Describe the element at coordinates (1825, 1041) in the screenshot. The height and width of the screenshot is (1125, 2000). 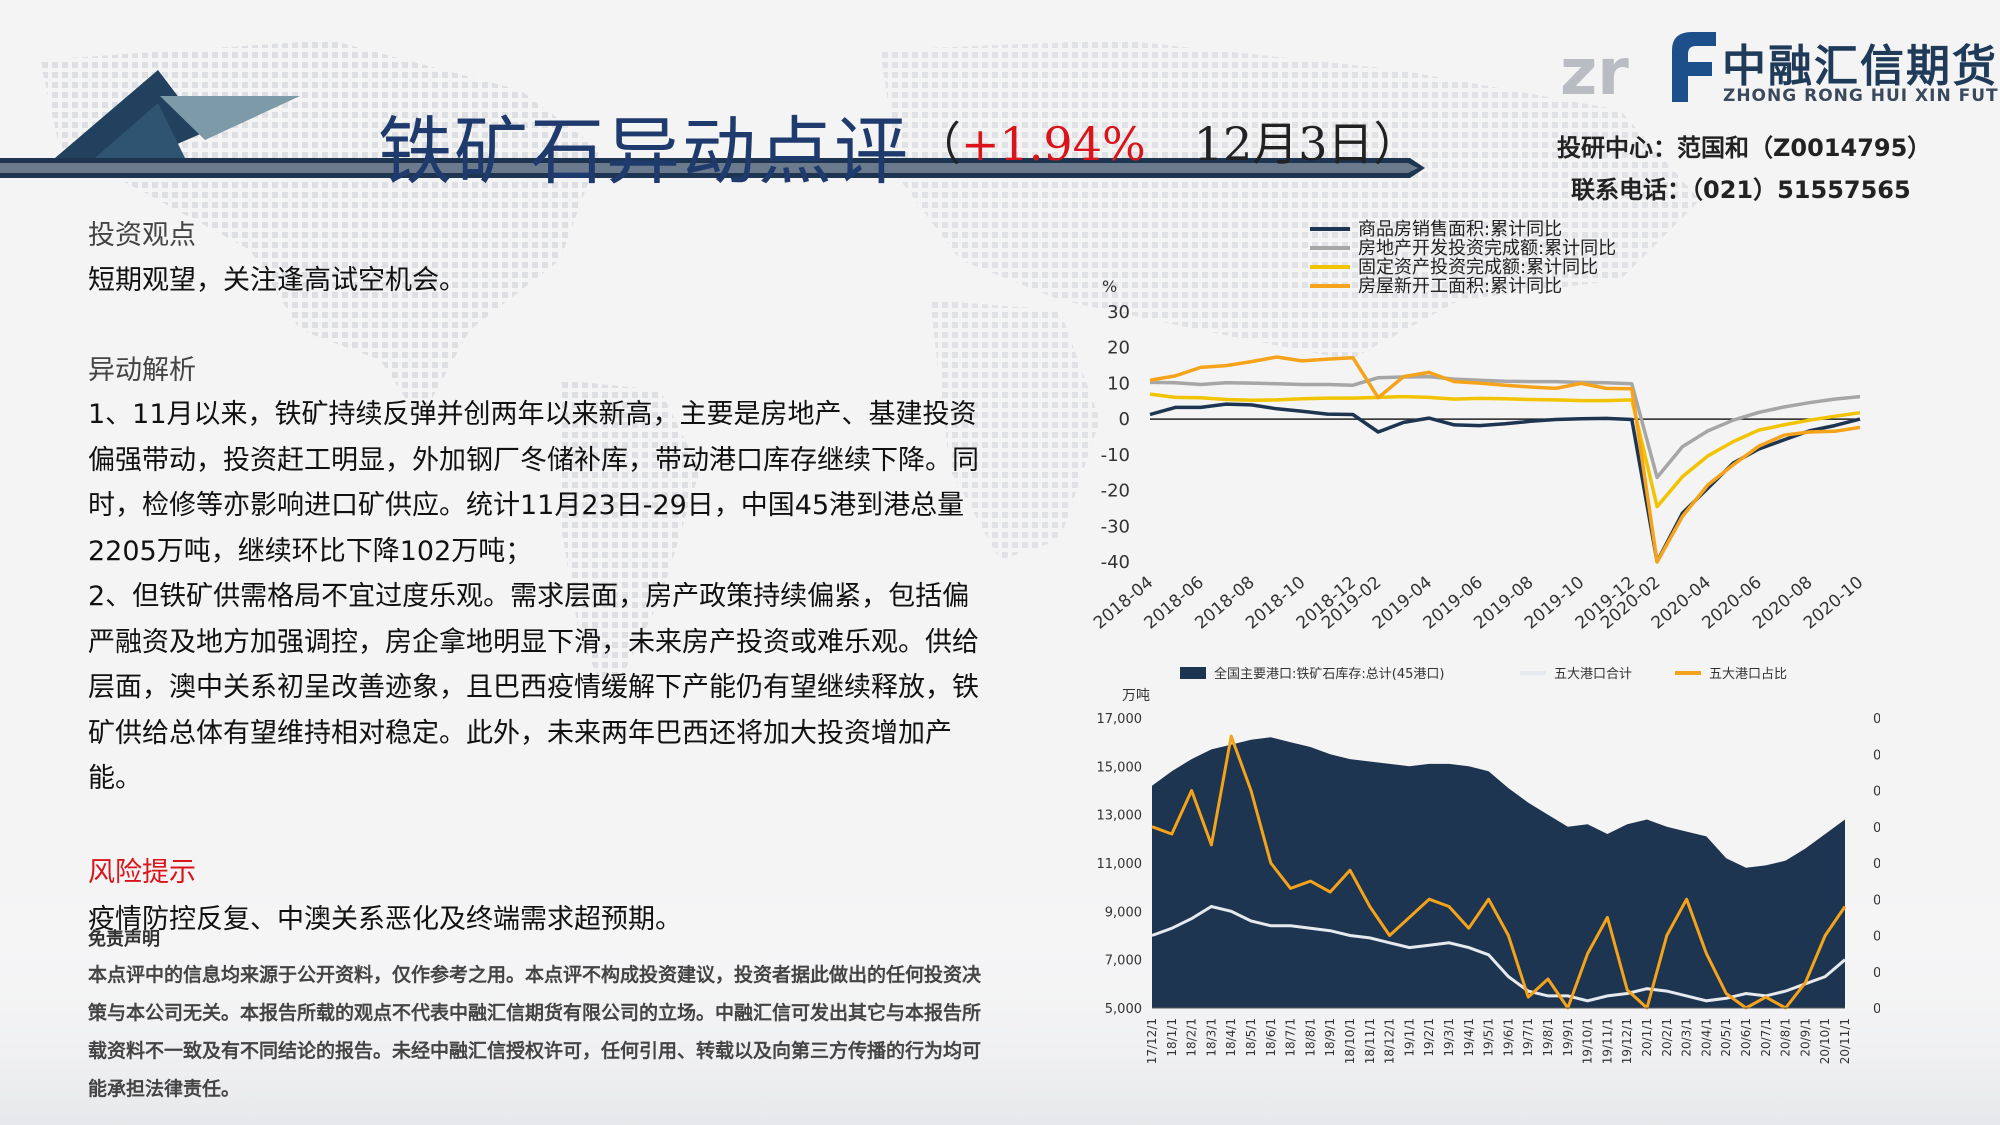
I see `x-tick-label: 20/10/1` at that location.